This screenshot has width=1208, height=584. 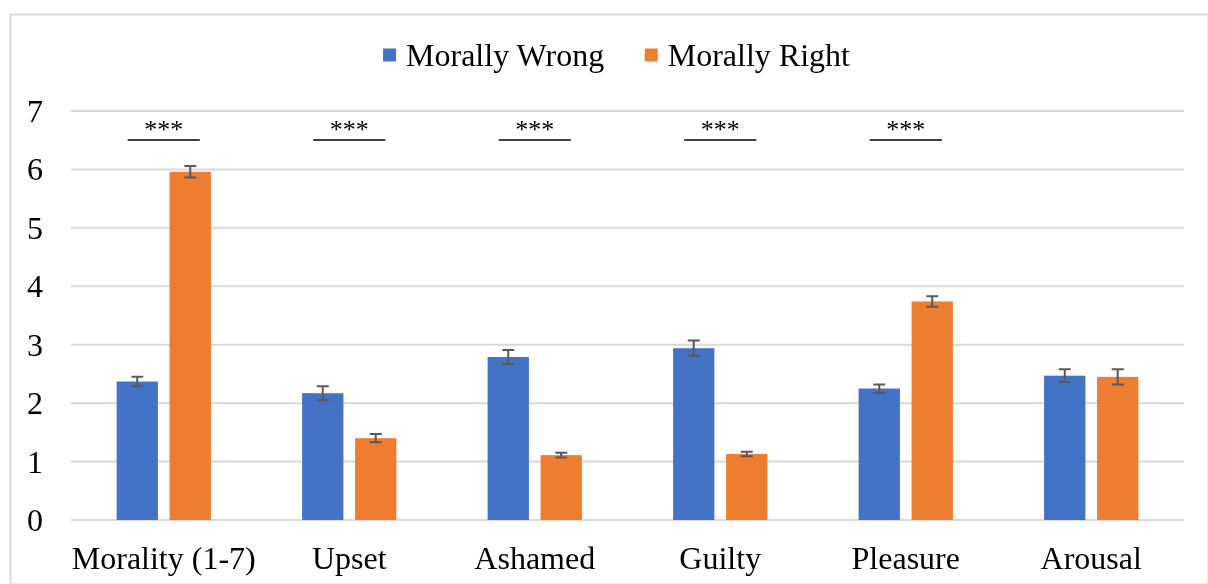 I want to click on y-tick-label: 7, so click(x=35, y=111).